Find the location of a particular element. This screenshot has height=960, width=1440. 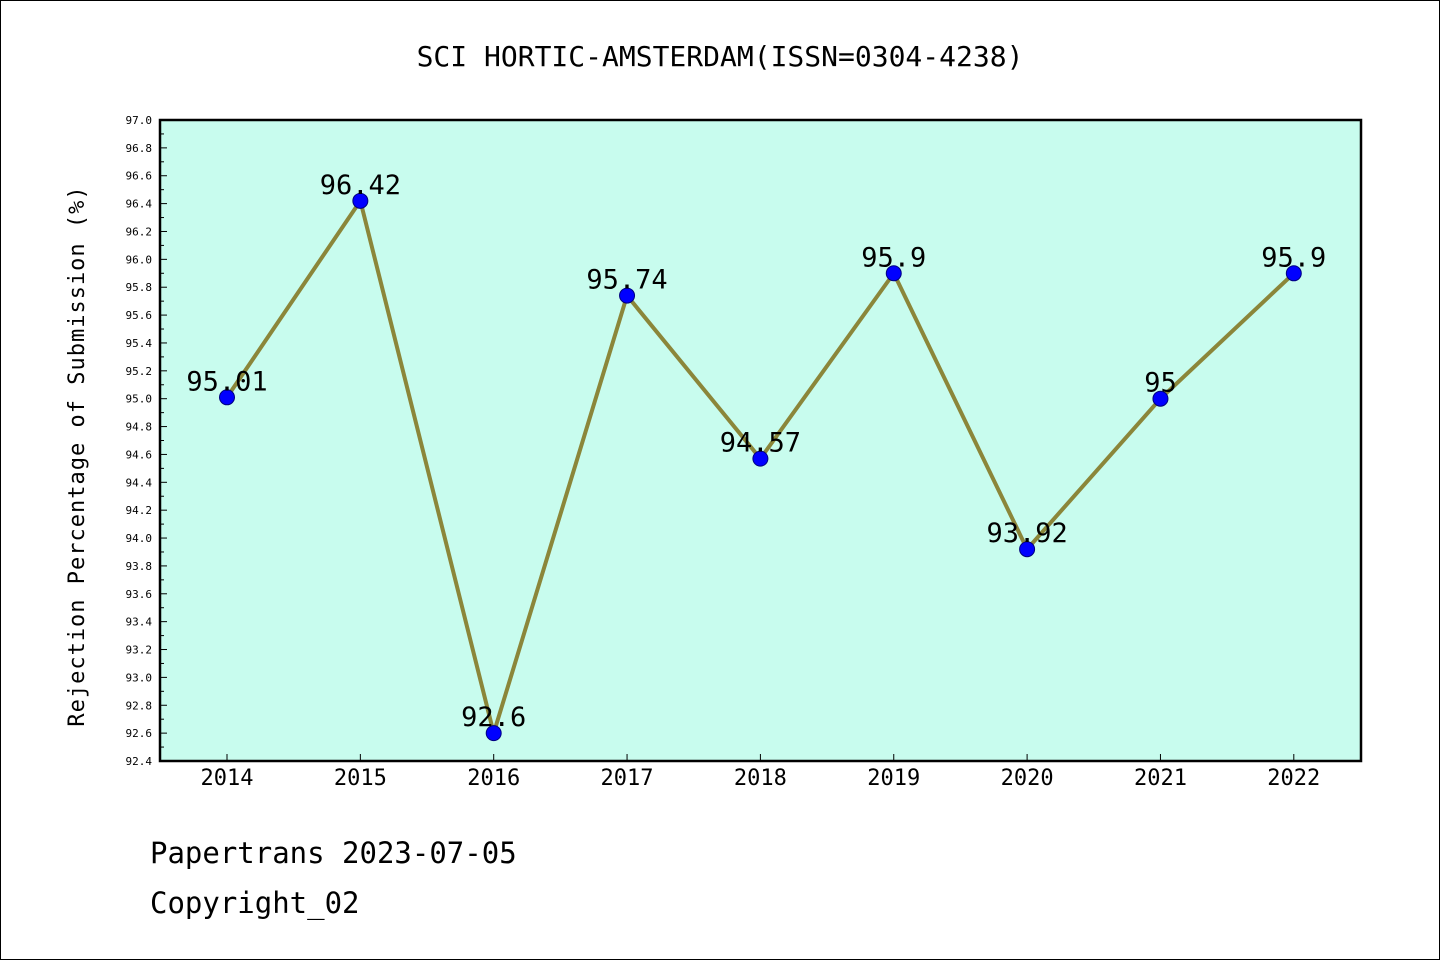

y-tick-label: 95.2 is located at coordinates (139, 371).